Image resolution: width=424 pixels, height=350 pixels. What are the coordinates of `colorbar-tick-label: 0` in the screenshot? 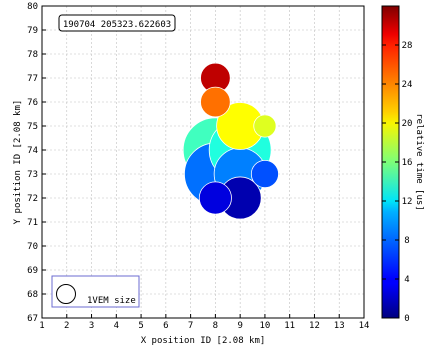 It's located at (406, 319).